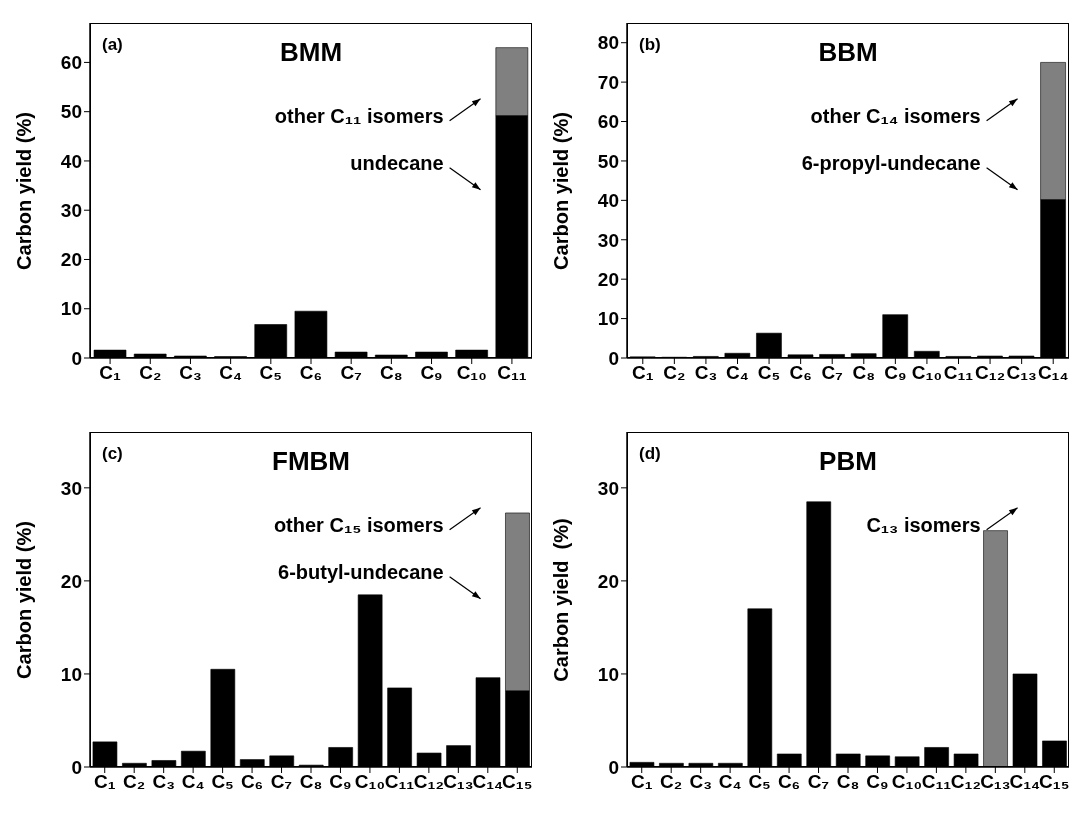 This screenshot has width=1089, height=832. Describe the element at coordinates (397, 163) in the screenshot. I see `annotation: undecane` at that location.